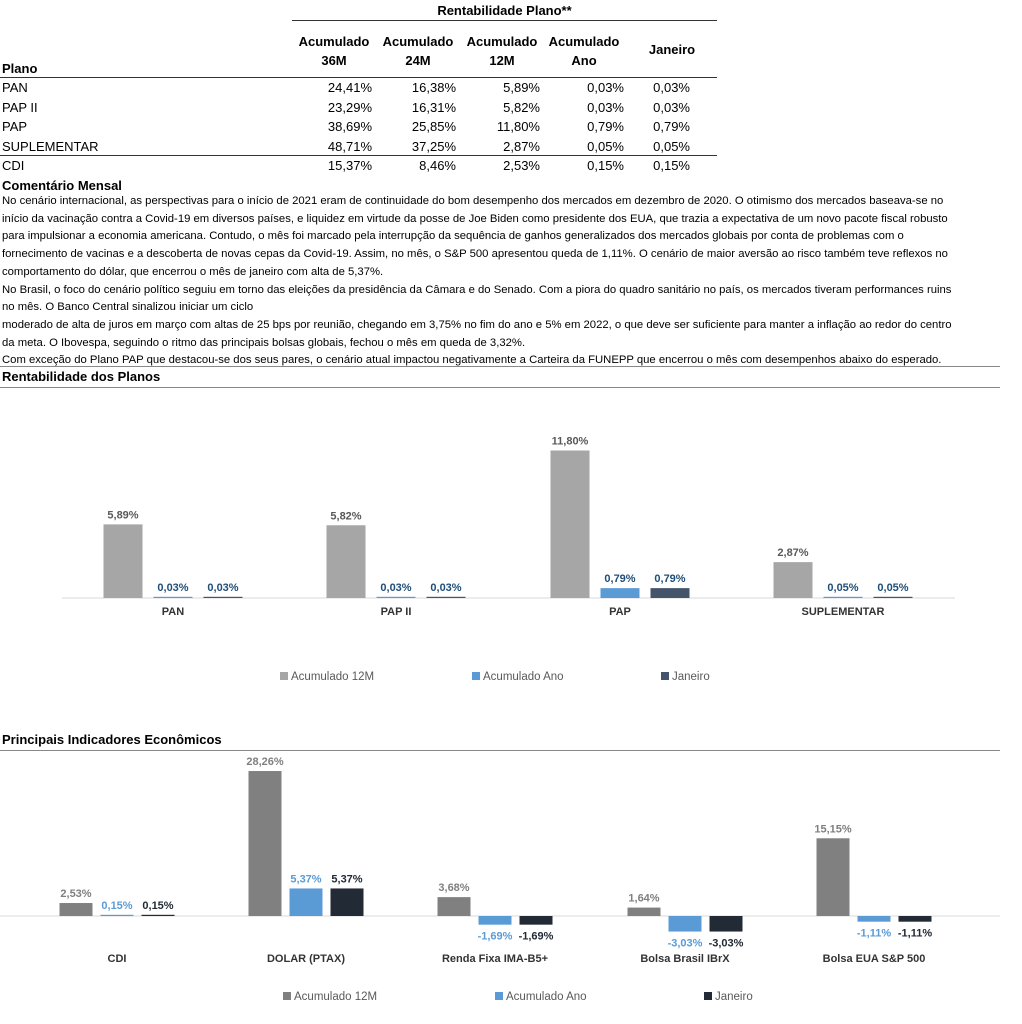 The width and height of the screenshot is (1022, 1024). I want to click on data-label: 5,82%, so click(345, 516).